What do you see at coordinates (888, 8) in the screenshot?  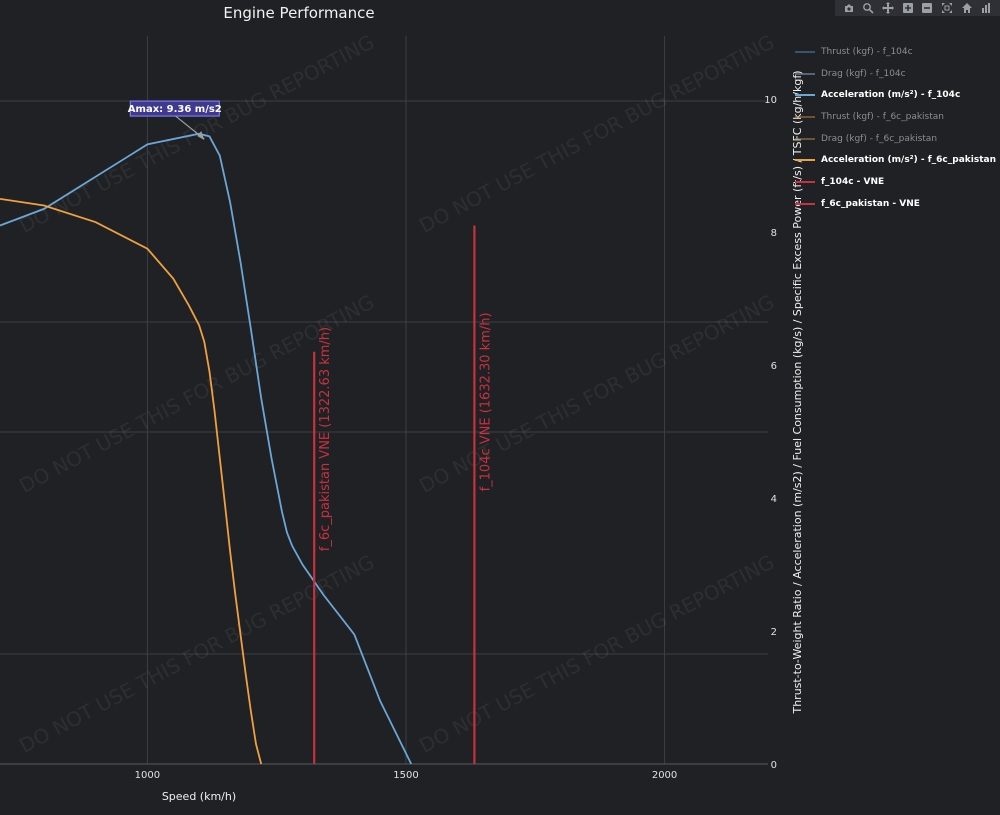 I see `pan-icon` at bounding box center [888, 8].